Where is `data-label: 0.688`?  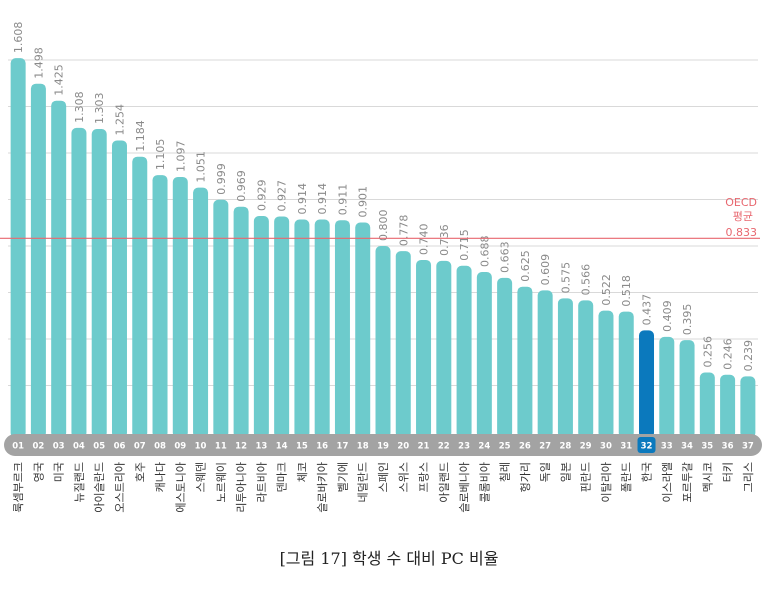 data-label: 0.688 is located at coordinates (484, 252).